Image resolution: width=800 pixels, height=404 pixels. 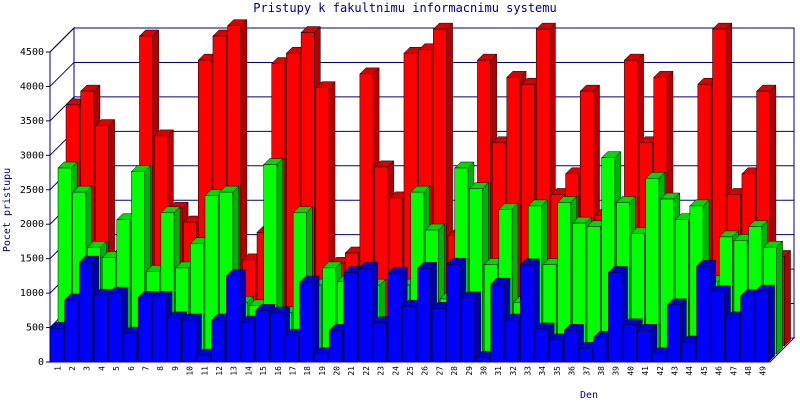 What do you see at coordinates (689, 371) in the screenshot?
I see `x-tick-label: 44` at bounding box center [689, 371].